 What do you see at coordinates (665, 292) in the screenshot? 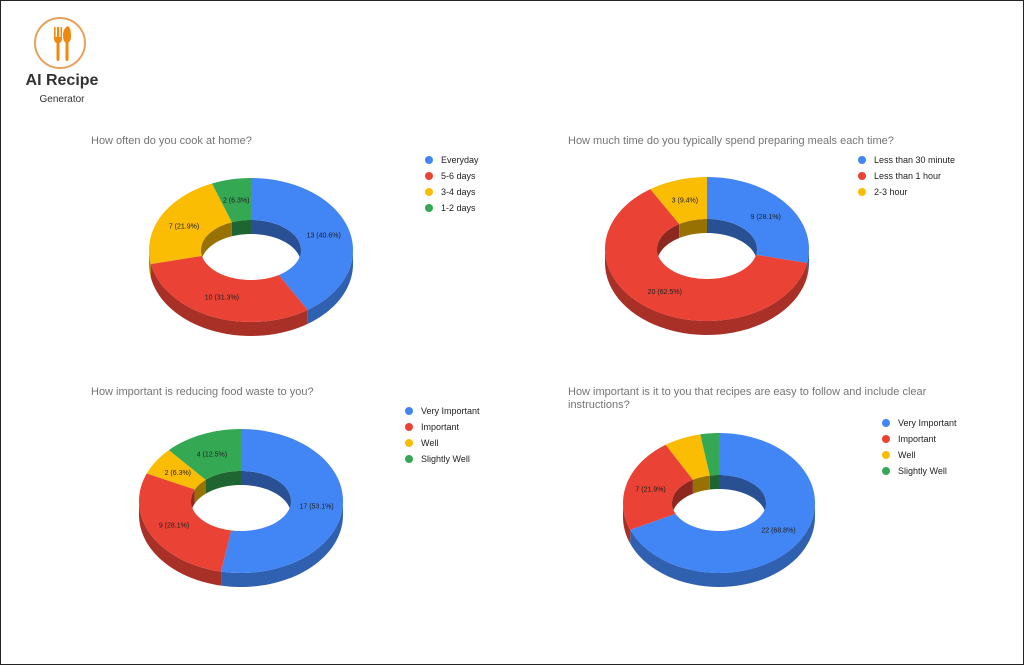
I see `slice-label-less-than-1-hour: 20 (62.5%)` at bounding box center [665, 292].